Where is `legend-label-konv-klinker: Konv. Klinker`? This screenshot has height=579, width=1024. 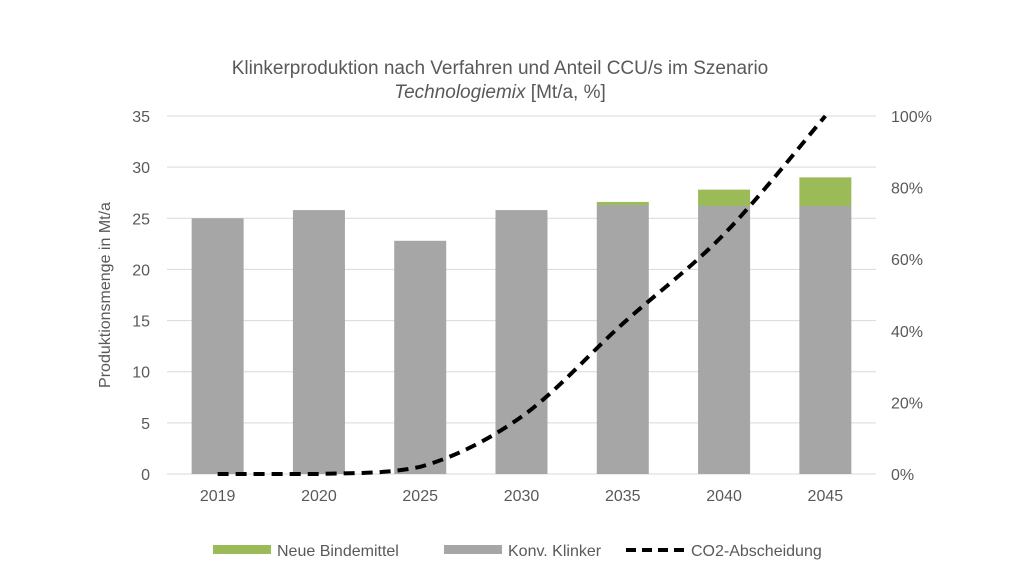 legend-label-konv-klinker: Konv. Klinker is located at coordinates (555, 551).